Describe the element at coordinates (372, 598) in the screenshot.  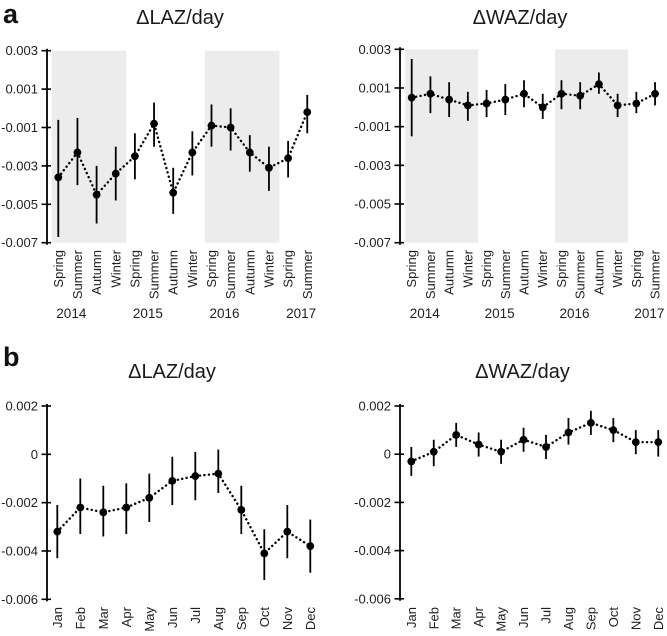
I see `y-tick-label: -0.006` at that location.